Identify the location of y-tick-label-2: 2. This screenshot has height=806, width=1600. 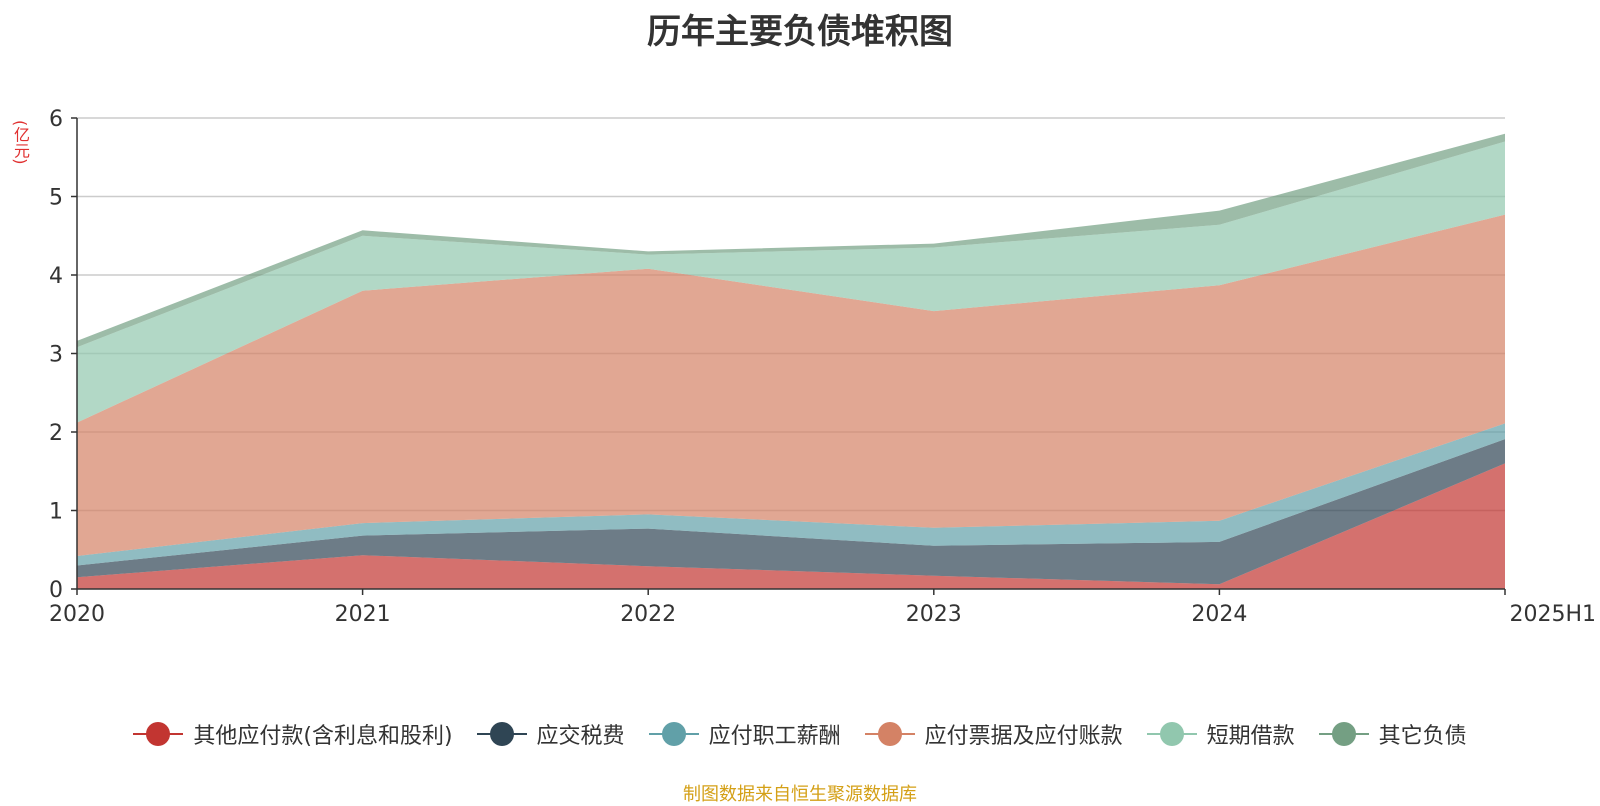
(56, 433).